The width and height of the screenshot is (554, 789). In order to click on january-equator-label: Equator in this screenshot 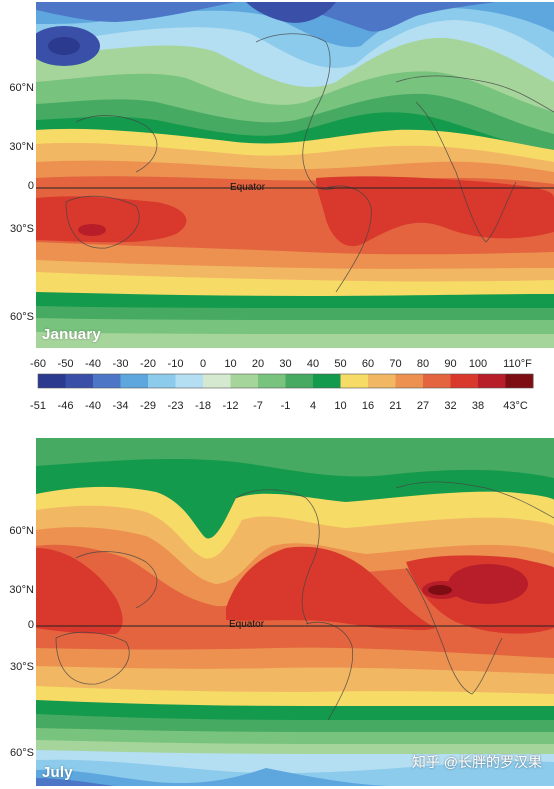, I will do `click(248, 187)`.